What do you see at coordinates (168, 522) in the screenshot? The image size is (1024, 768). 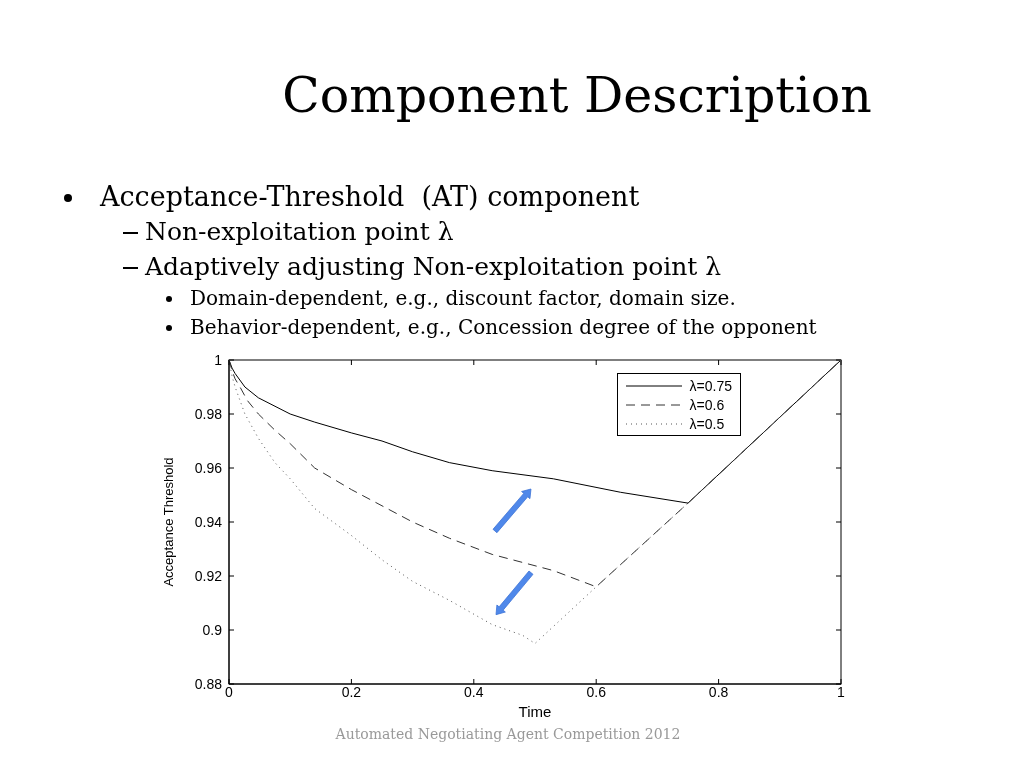 I see `y-axis-title: Acceptance Threshold` at bounding box center [168, 522].